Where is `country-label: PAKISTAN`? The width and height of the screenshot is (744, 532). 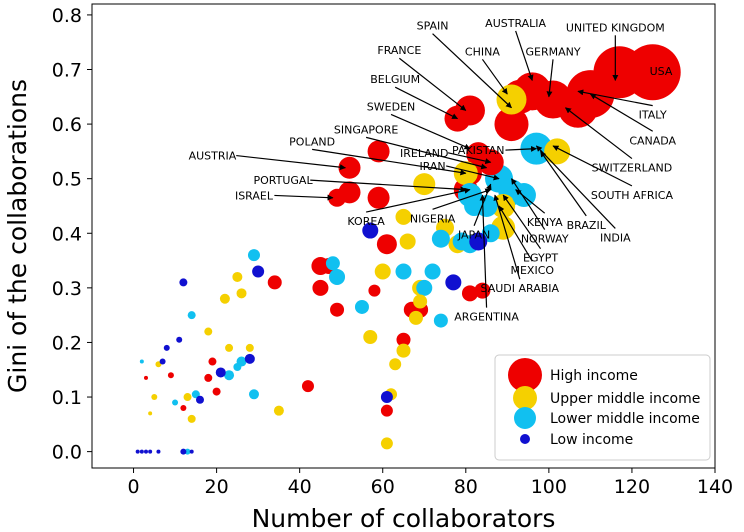
country-label: PAKISTAN is located at coordinates (478, 150).